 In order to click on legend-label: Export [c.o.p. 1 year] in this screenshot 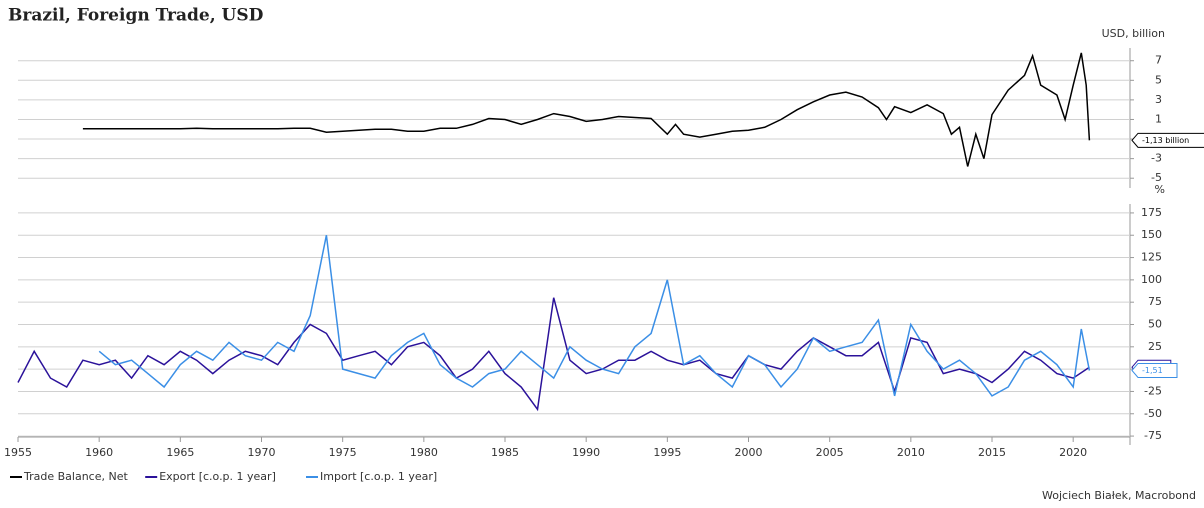, I will do `click(217, 476)`.